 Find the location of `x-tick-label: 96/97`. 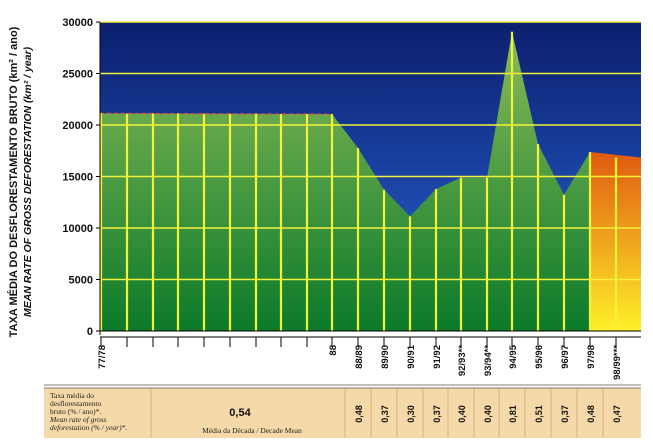

x-tick-label: 96/97 is located at coordinates (565, 357).